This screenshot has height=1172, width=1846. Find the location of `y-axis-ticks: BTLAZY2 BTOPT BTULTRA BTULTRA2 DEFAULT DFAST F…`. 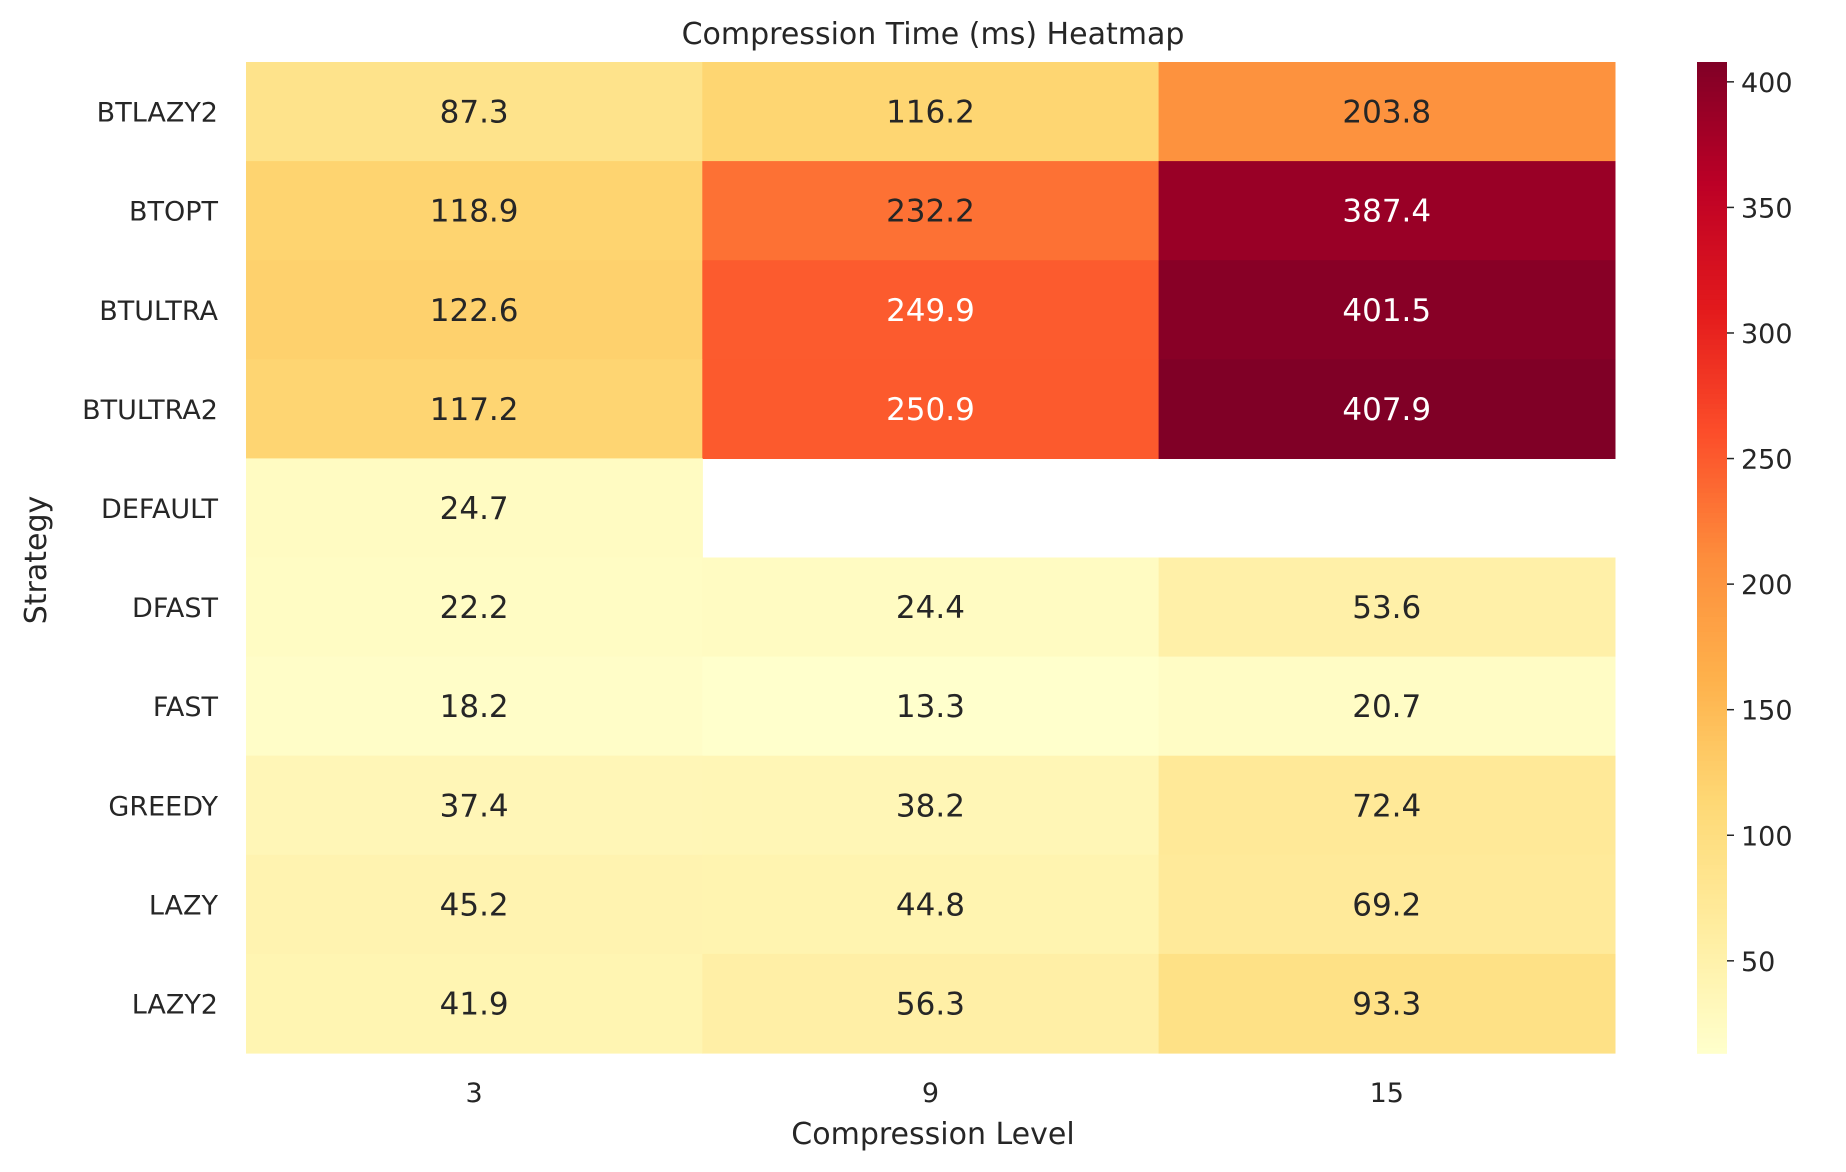

y-axis-ticks: BTLAZY2 BTOPT BTULTRA BTULTRA2 DEFAULT DFAST F… is located at coordinates (150, 559).